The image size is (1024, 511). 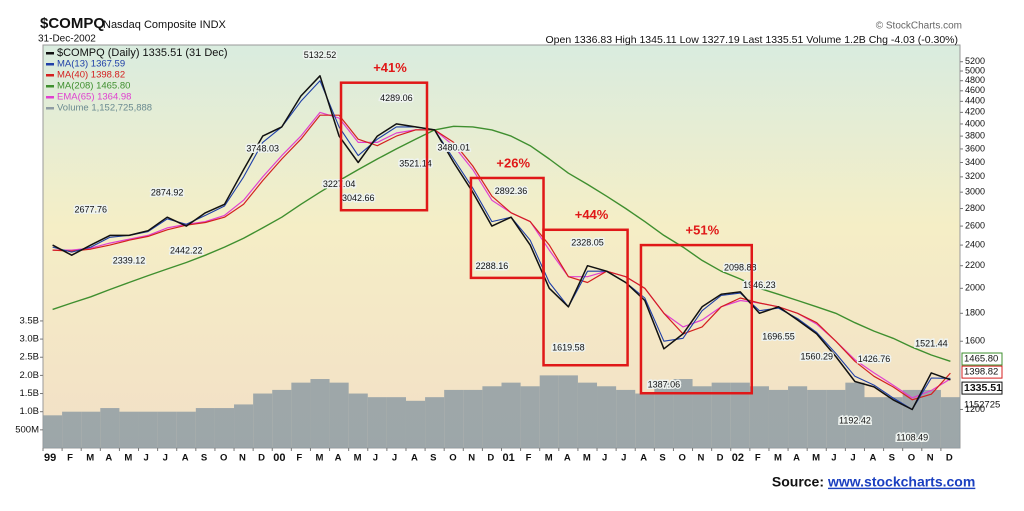 I want to click on y-tick-label: 3000, so click(x=975, y=192).